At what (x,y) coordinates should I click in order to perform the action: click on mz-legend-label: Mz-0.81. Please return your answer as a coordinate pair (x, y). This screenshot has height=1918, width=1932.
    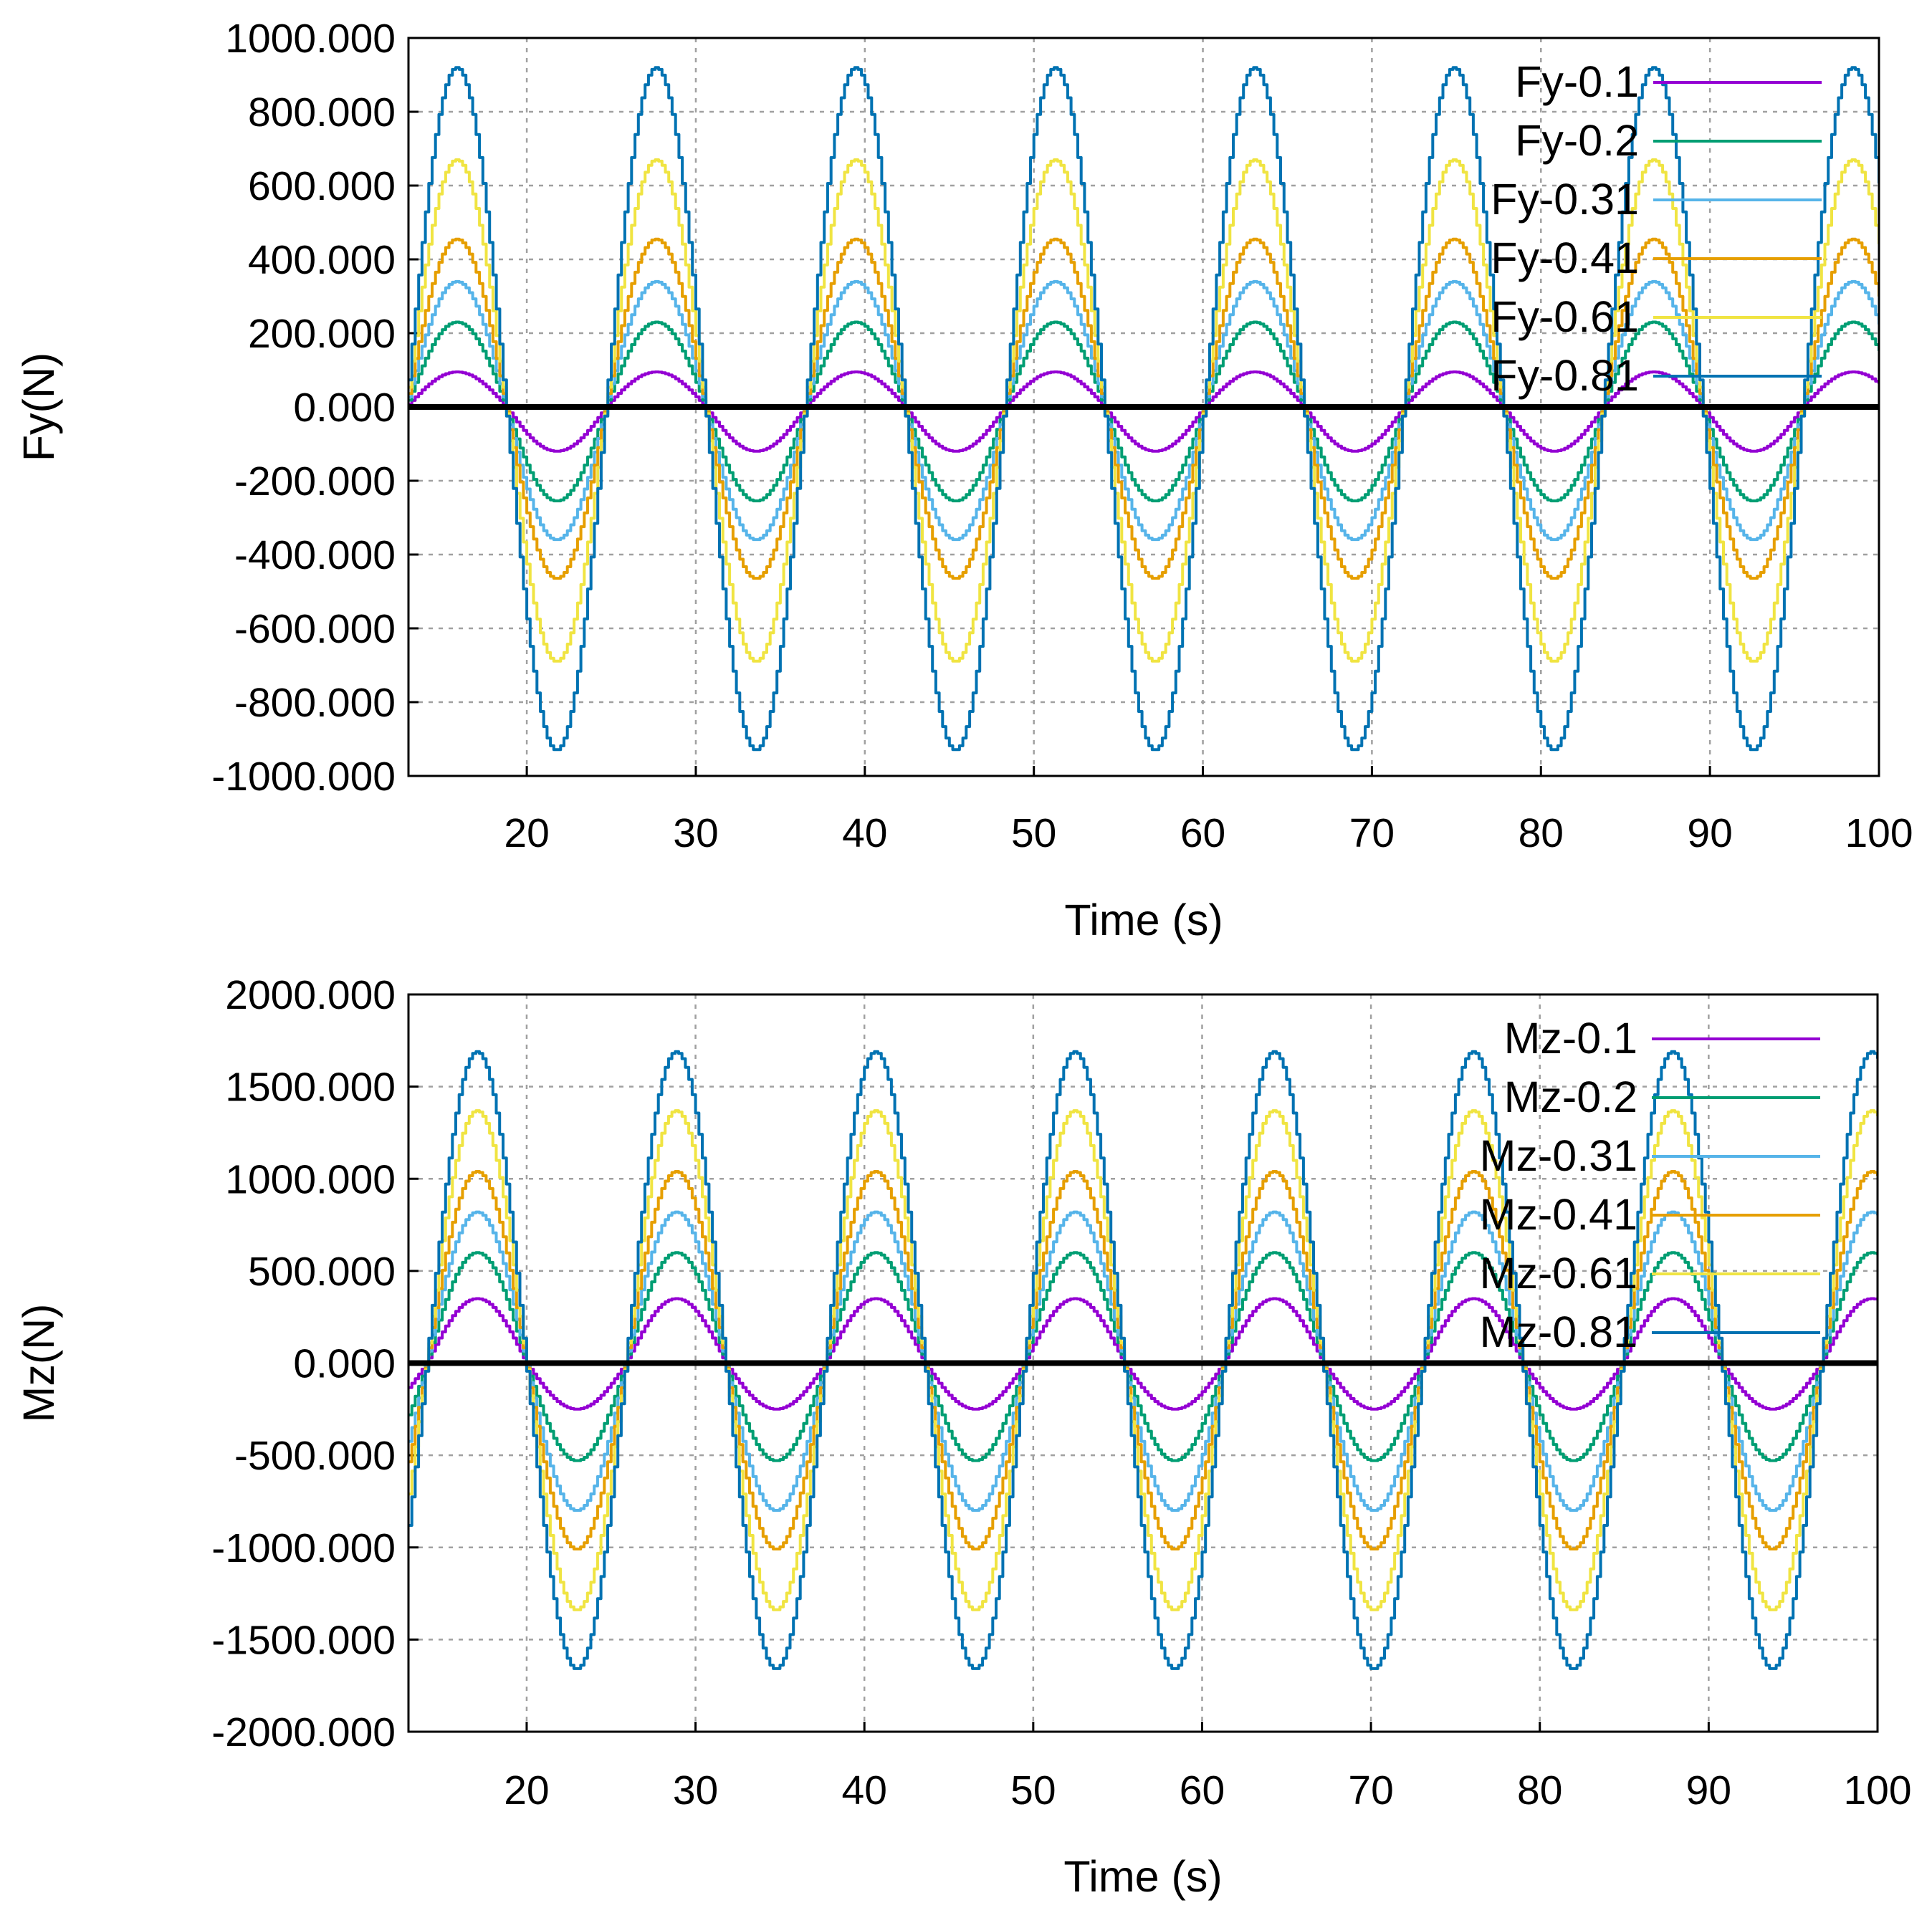
    Looking at the image, I should click on (1558, 1332).